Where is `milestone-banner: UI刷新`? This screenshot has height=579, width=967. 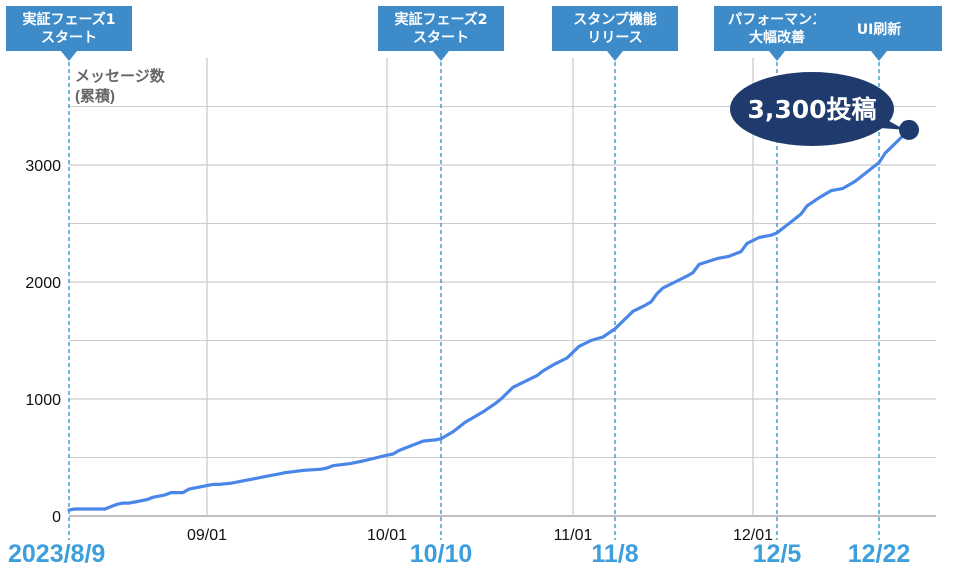
milestone-banner: UI刷新 is located at coordinates (879, 33).